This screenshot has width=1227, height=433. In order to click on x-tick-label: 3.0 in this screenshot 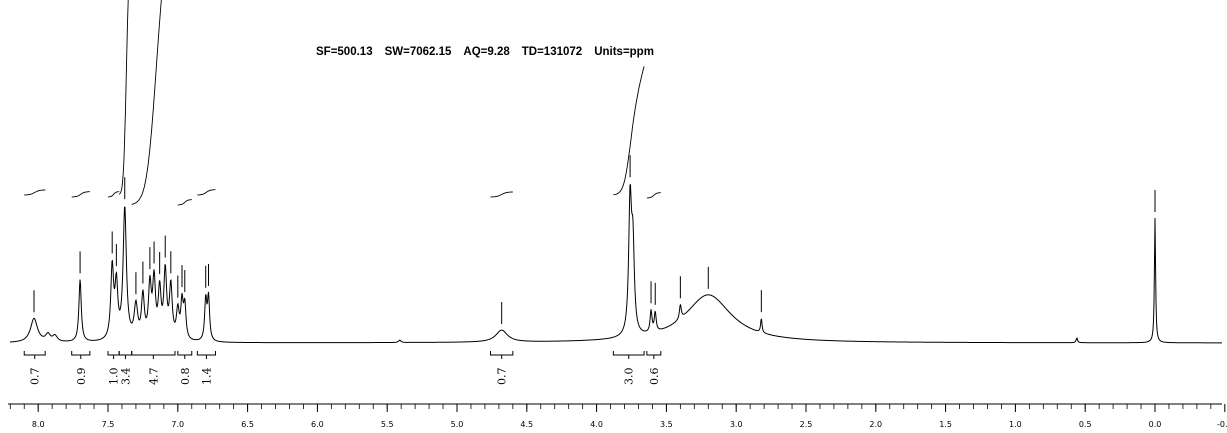, I will do `click(736, 424)`.